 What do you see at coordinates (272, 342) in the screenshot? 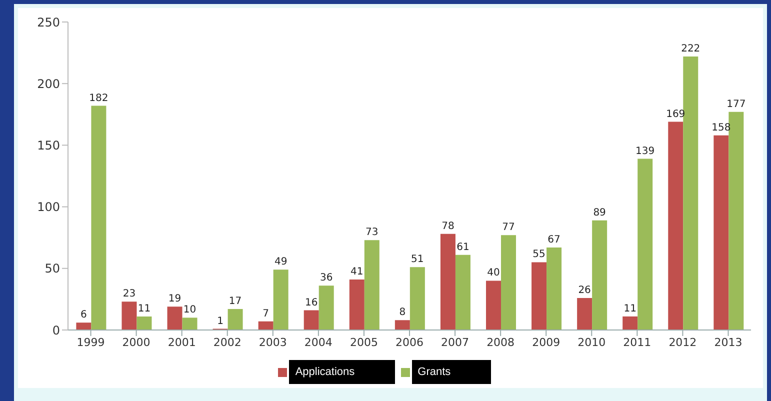
I see `x-tick-label: 2003` at bounding box center [272, 342].